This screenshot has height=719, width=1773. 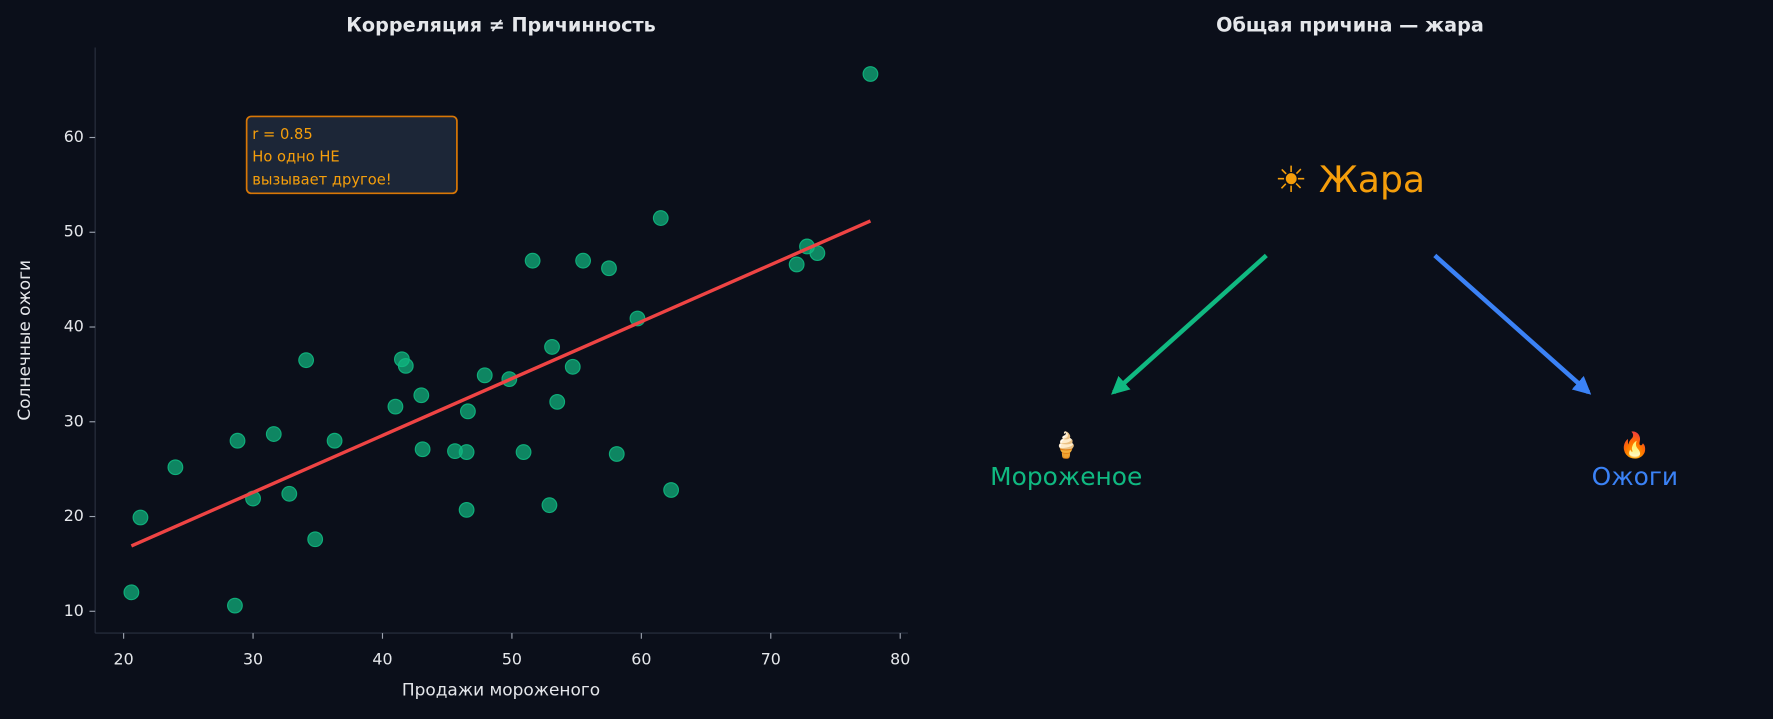 I want to click on node-icon: 🍦, so click(x=1066, y=445).